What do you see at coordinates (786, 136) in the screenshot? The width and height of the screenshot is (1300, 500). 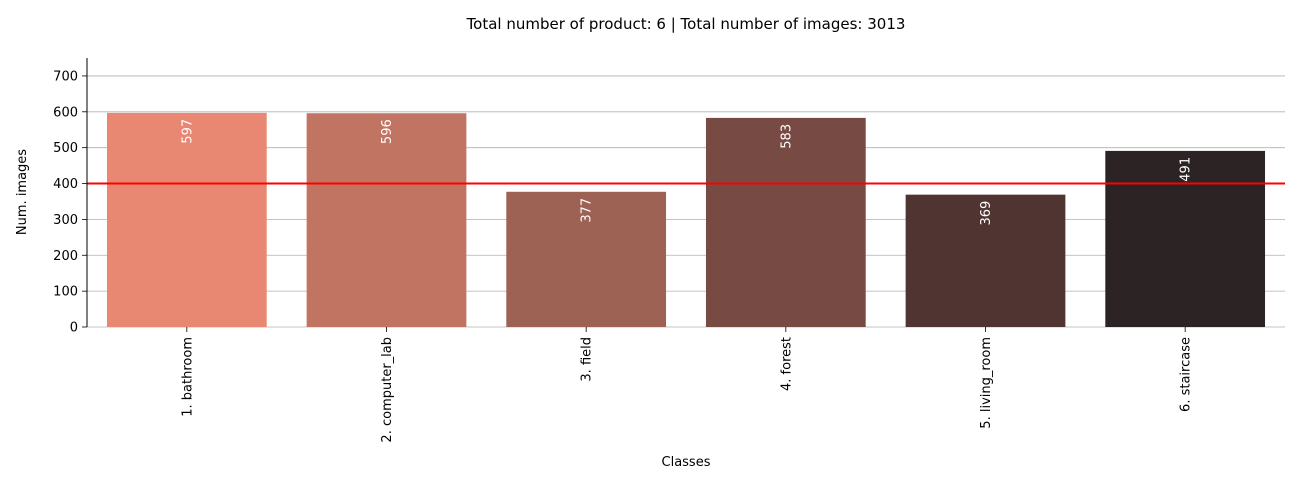 I see `bar-value-label: 583` at bounding box center [786, 136].